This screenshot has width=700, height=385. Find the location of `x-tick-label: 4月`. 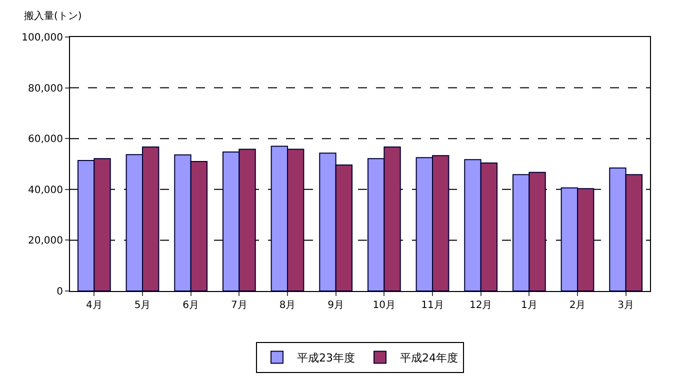

x-tick-label: 4月 is located at coordinates (94, 305).